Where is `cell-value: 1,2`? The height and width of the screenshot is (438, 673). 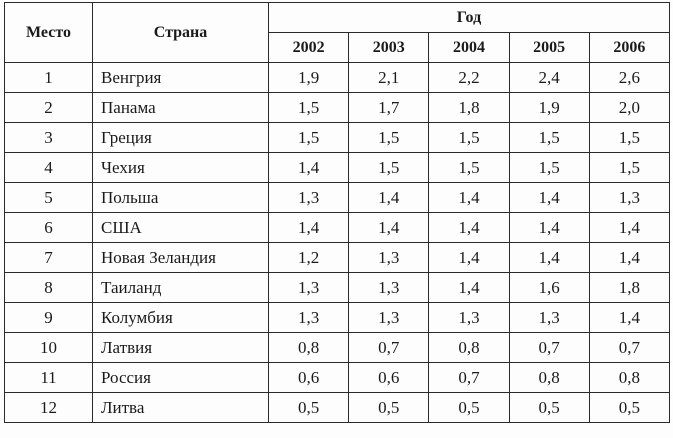
cell-value: 1,2 is located at coordinates (308, 257).